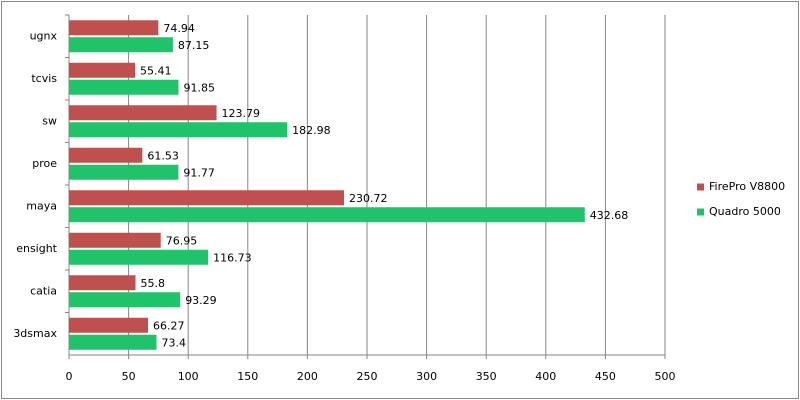  Describe the element at coordinates (44, 78) in the screenshot. I see `y-tick-label: tcvis` at that location.